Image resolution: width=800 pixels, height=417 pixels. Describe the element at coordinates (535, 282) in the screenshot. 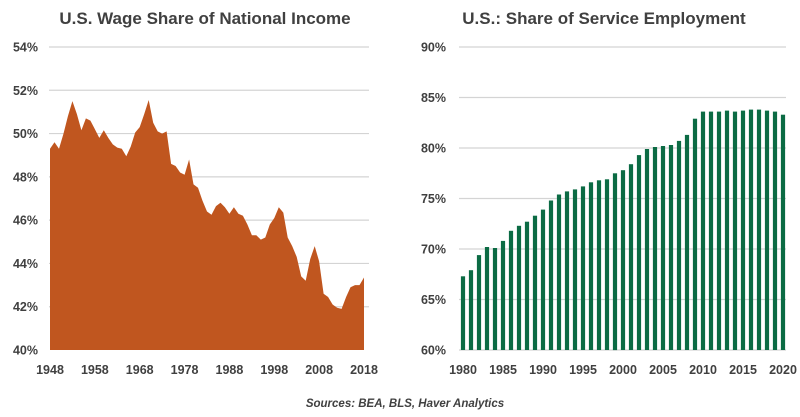

I see `bar-1989` at that location.